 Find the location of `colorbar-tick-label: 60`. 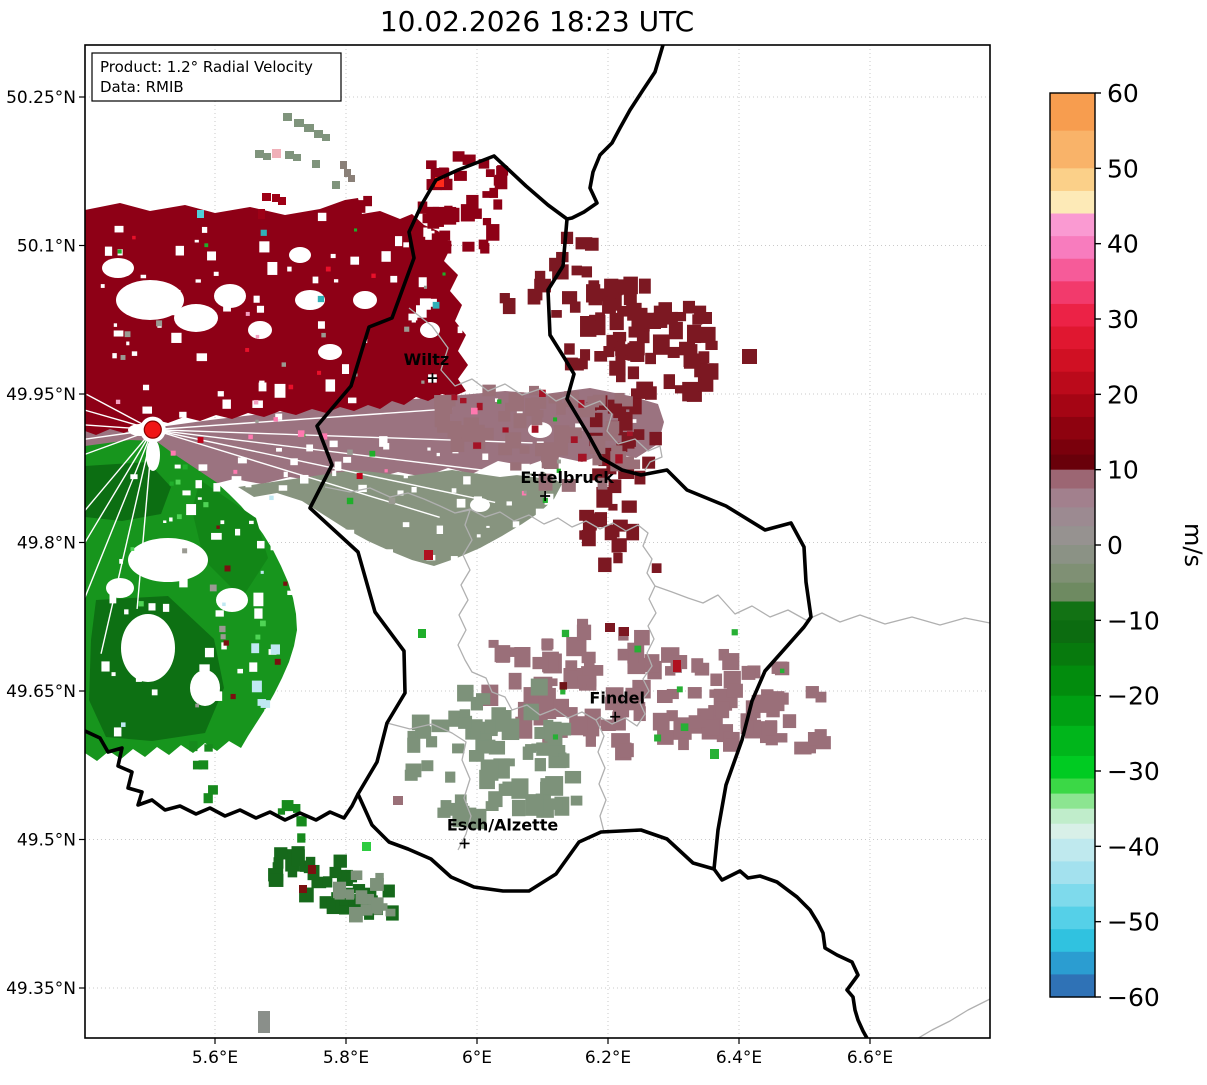

colorbar-tick-label: 60 is located at coordinates (1123, 93).